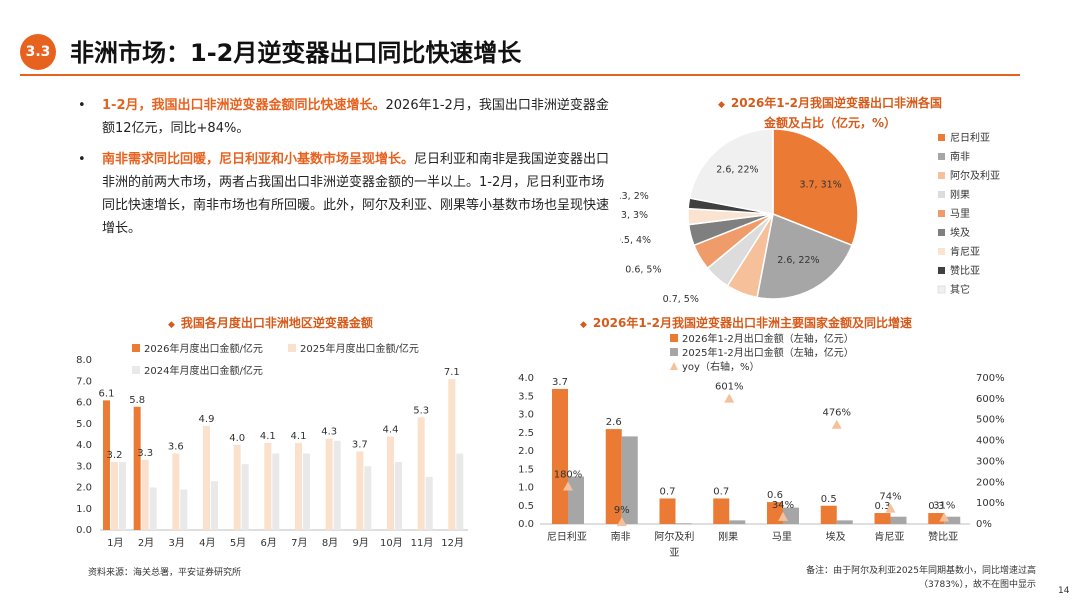  I want to click on pie-legend-label: 埃及, so click(960, 232).